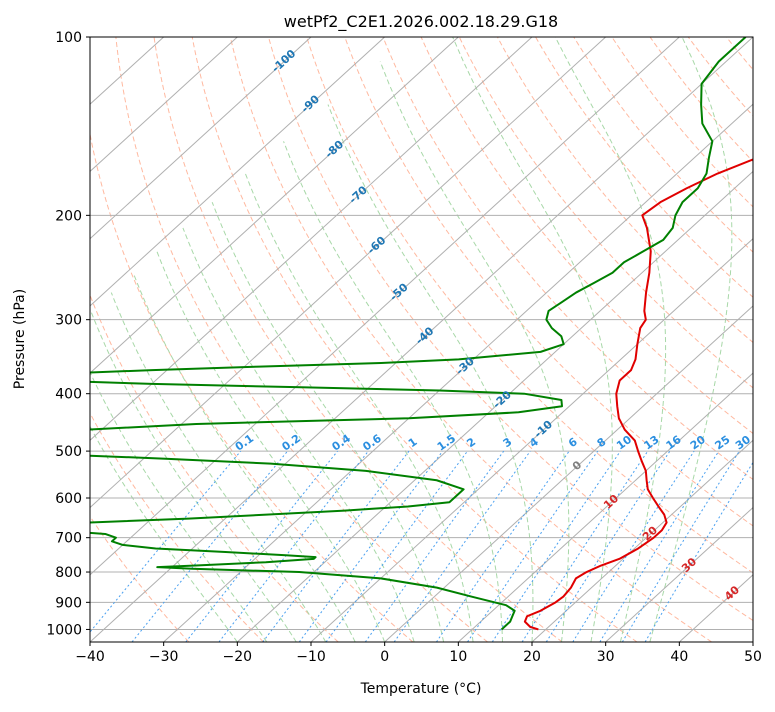  Describe the element at coordinates (311, 657) in the screenshot. I see `x-tick-label: −10` at that location.